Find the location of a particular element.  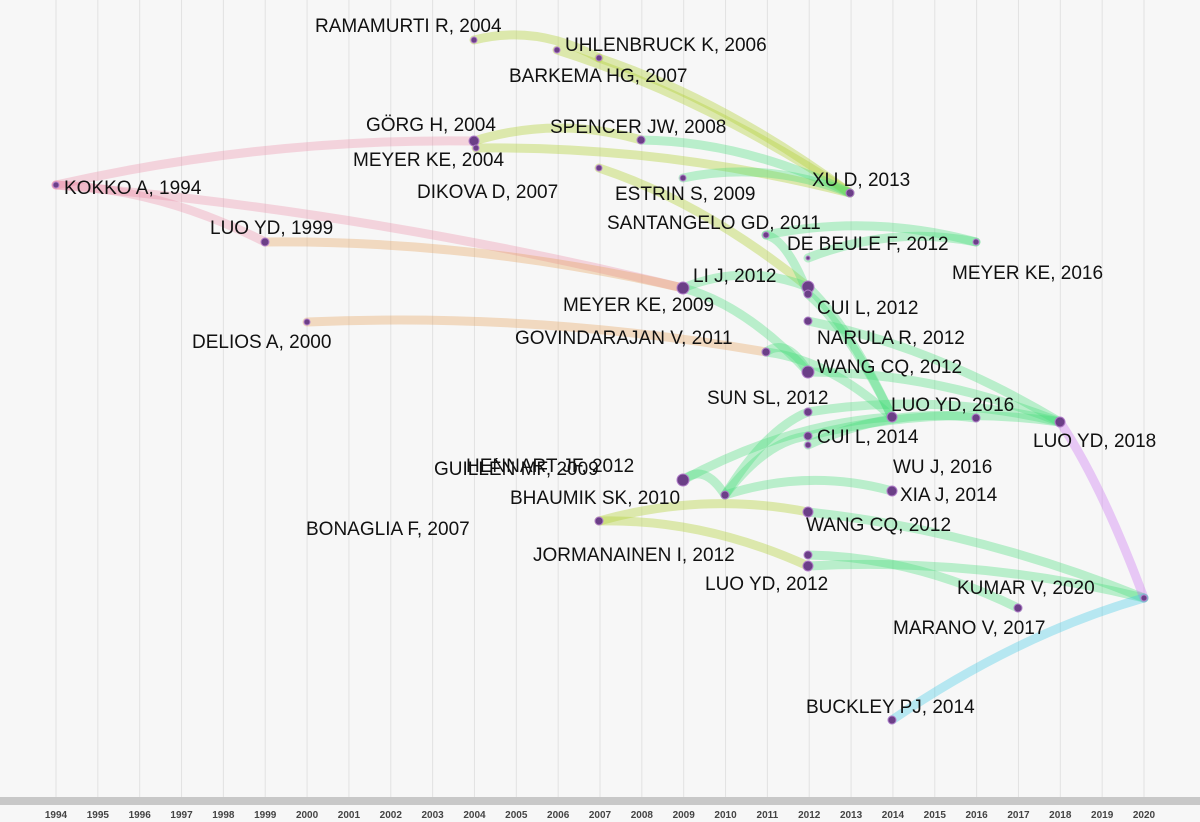

year-label: 1997 is located at coordinates (181, 815).